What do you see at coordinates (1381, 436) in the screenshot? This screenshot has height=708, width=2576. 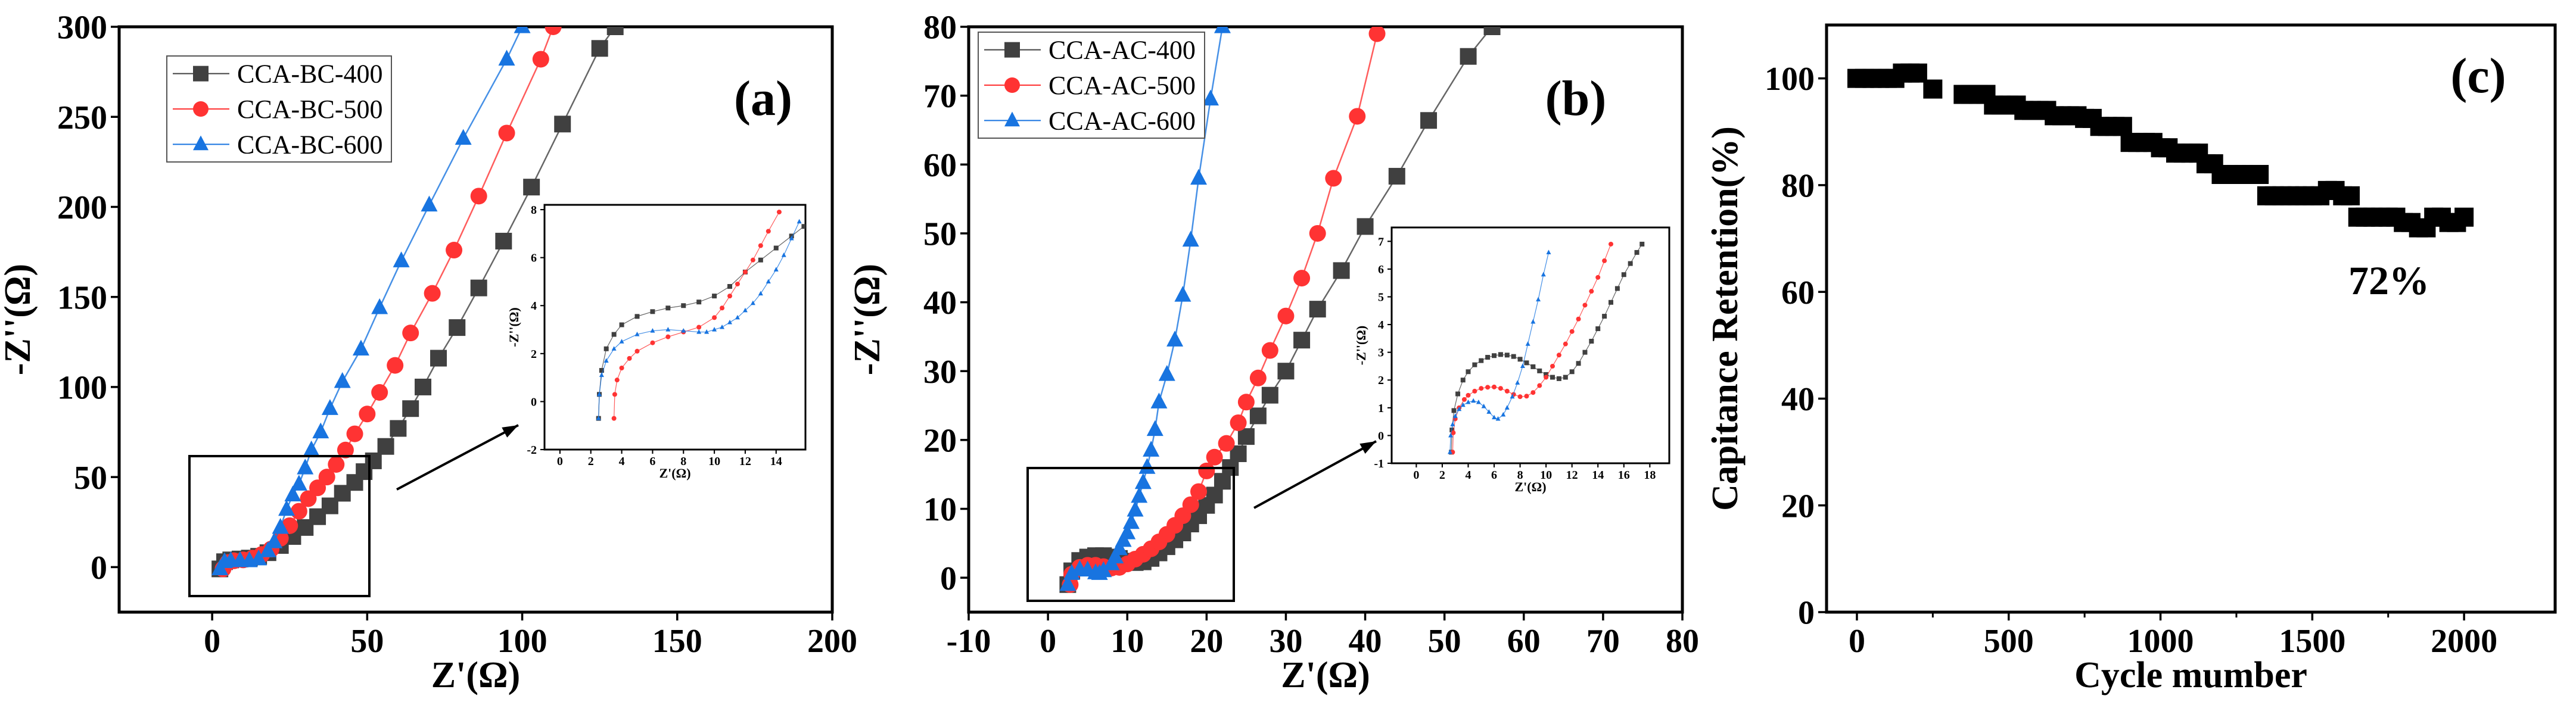 I see `inset-y-tick-label: 0` at bounding box center [1381, 436].